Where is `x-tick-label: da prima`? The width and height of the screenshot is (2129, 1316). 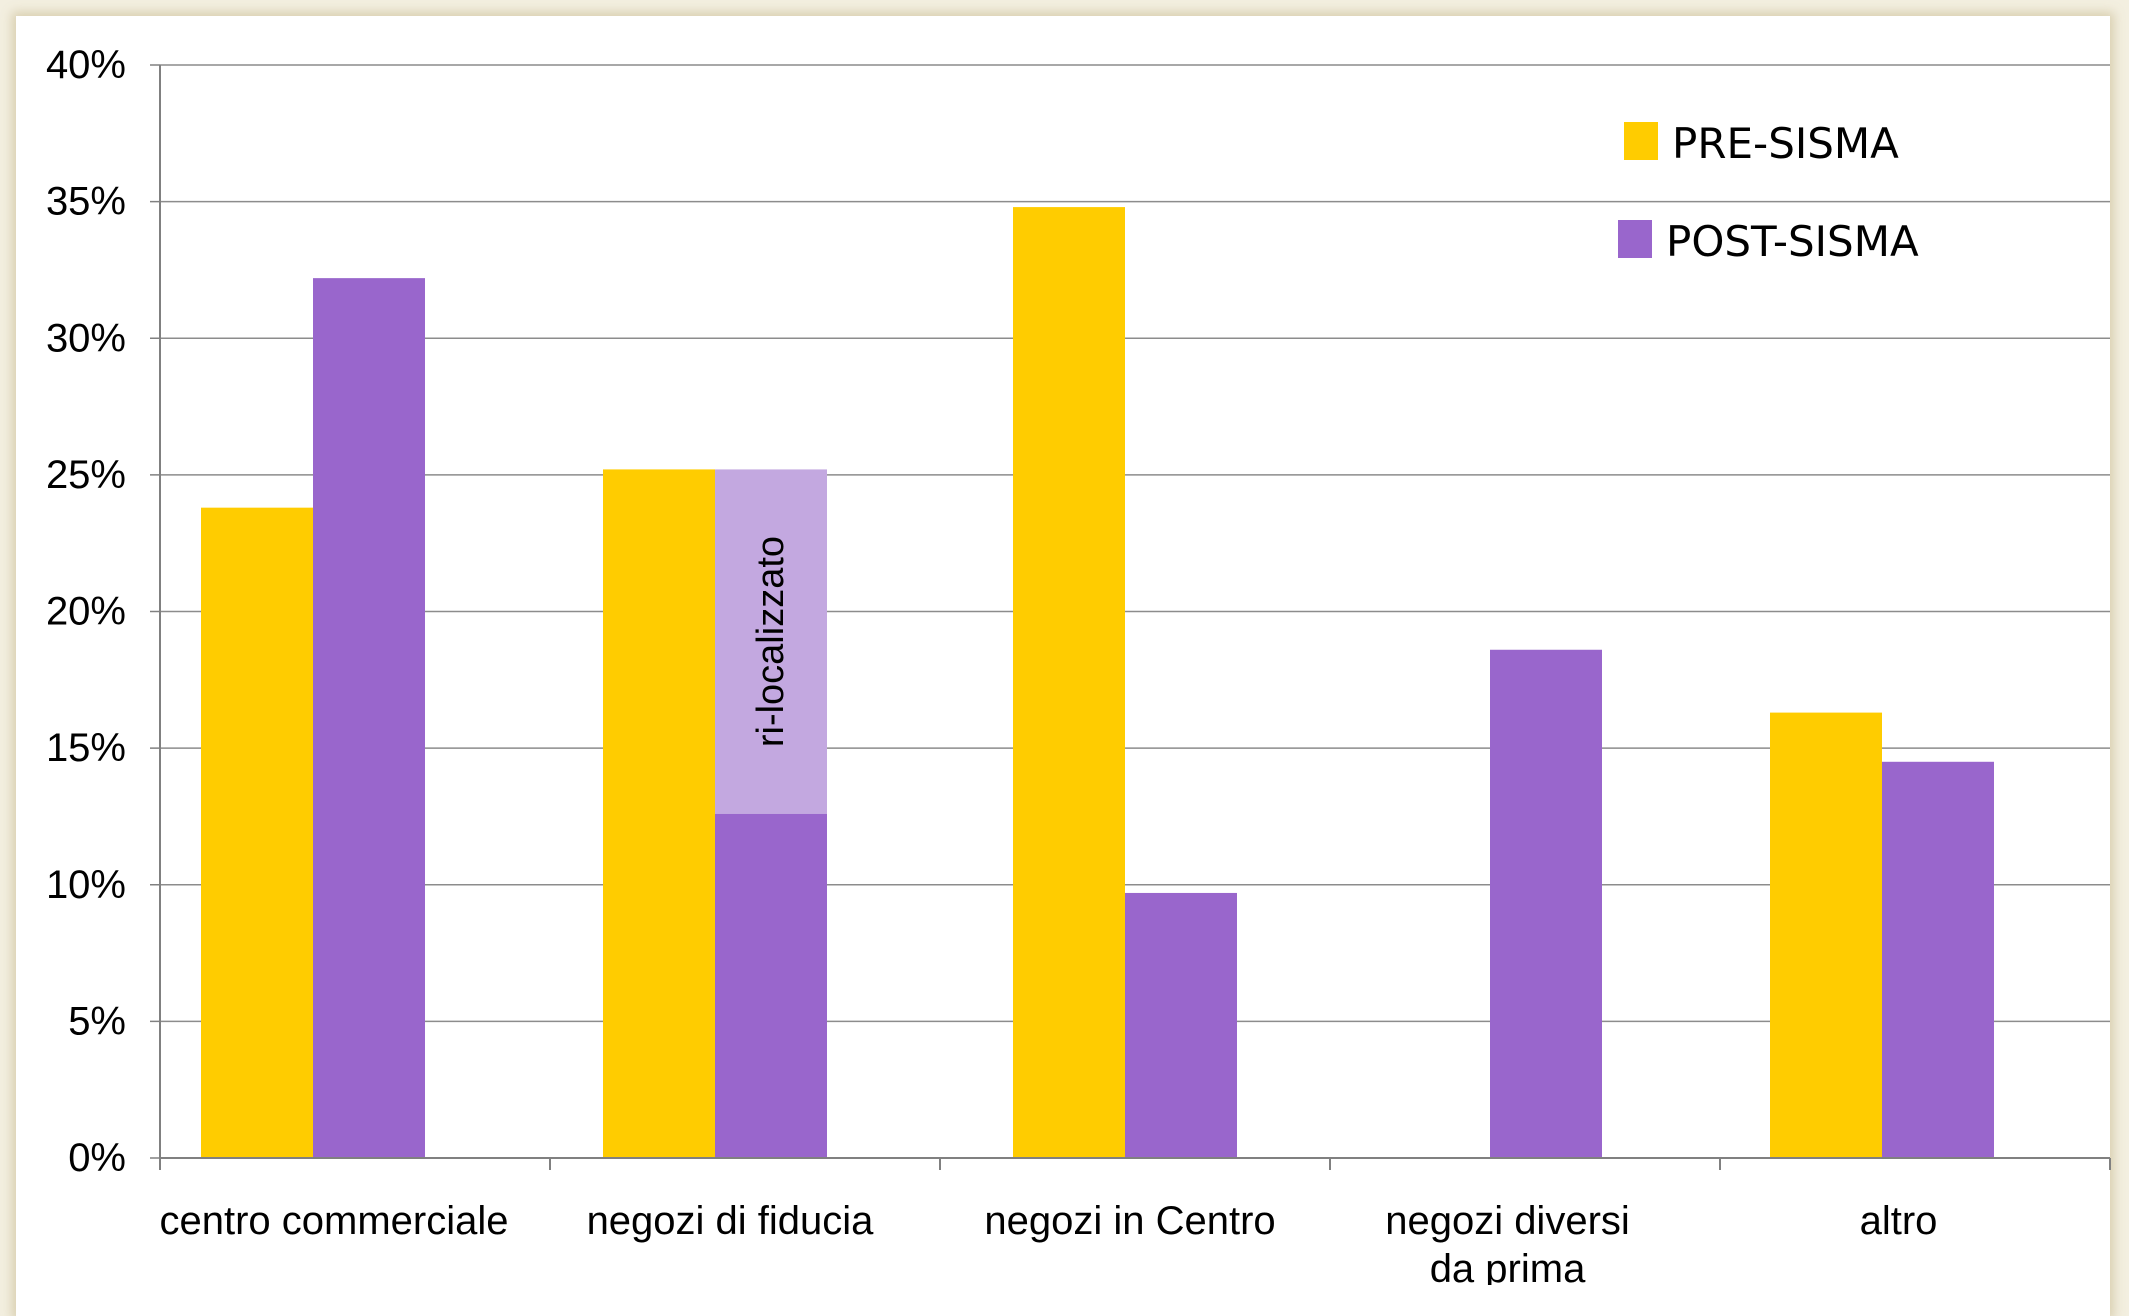 x-tick-label: da prima is located at coordinates (1508, 1266).